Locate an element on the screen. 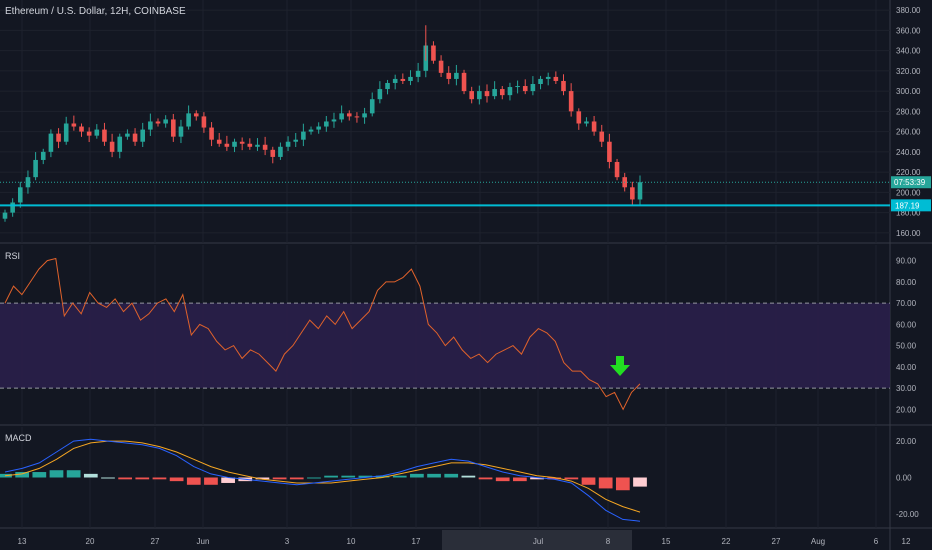  x-tick-label: 6 is located at coordinates (876, 541).